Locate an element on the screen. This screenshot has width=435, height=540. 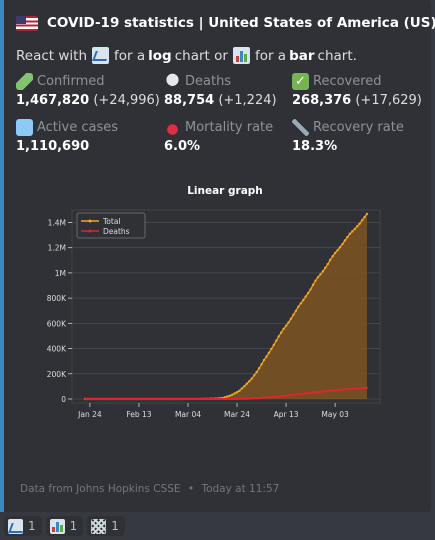
legend-label: Total is located at coordinates (111, 221).